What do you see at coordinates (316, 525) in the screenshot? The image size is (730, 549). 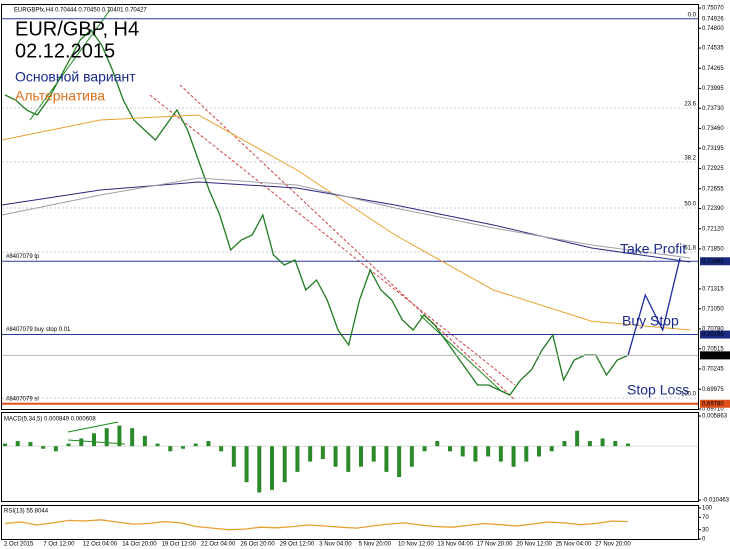 I see `indicator-line` at bounding box center [316, 525].